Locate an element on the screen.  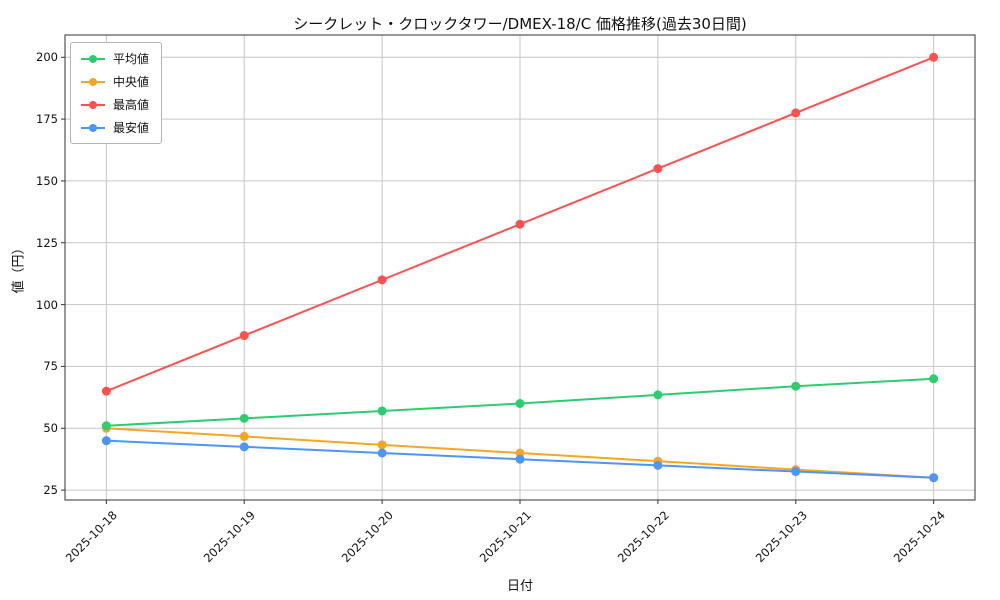
series-avg is located at coordinates (520, 402).